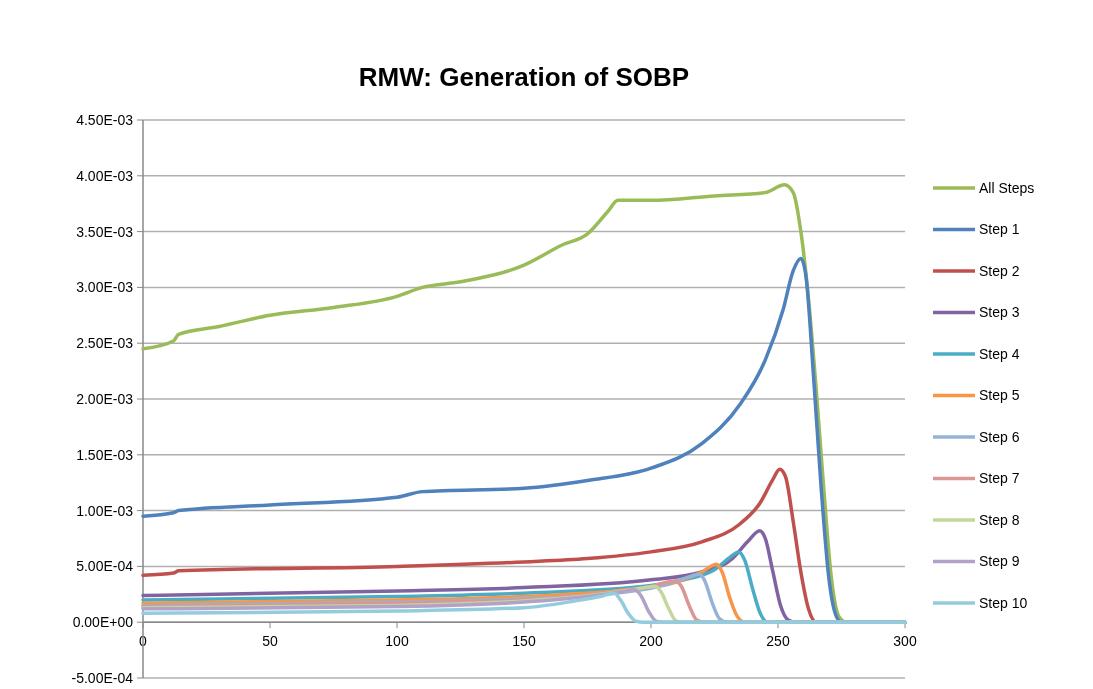 Image resolution: width=1093 pixels, height=689 pixels. Describe the element at coordinates (651, 641) in the screenshot. I see `x-tick-label: 200` at that location.